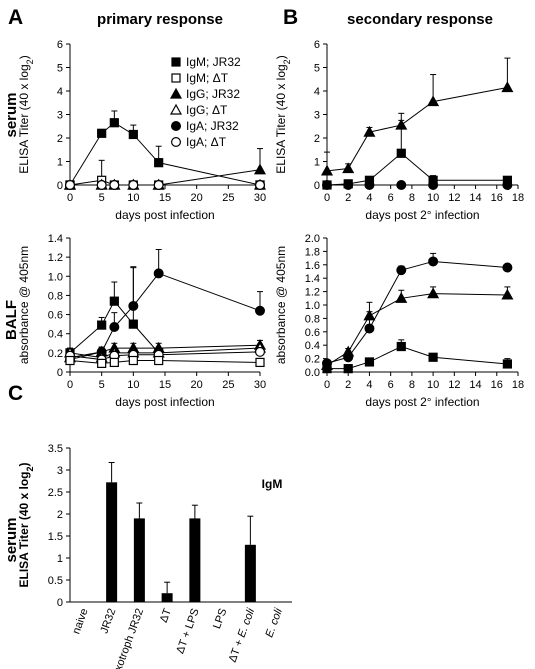 This screenshot has height=669, width=535. I want to click on legend-label-igg-dt: IgG; ΔT, so click(207, 110).